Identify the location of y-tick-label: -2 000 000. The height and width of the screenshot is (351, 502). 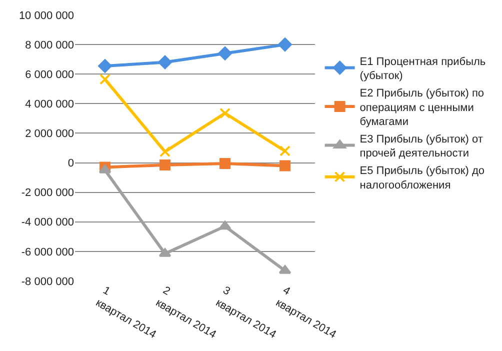
(47, 193).